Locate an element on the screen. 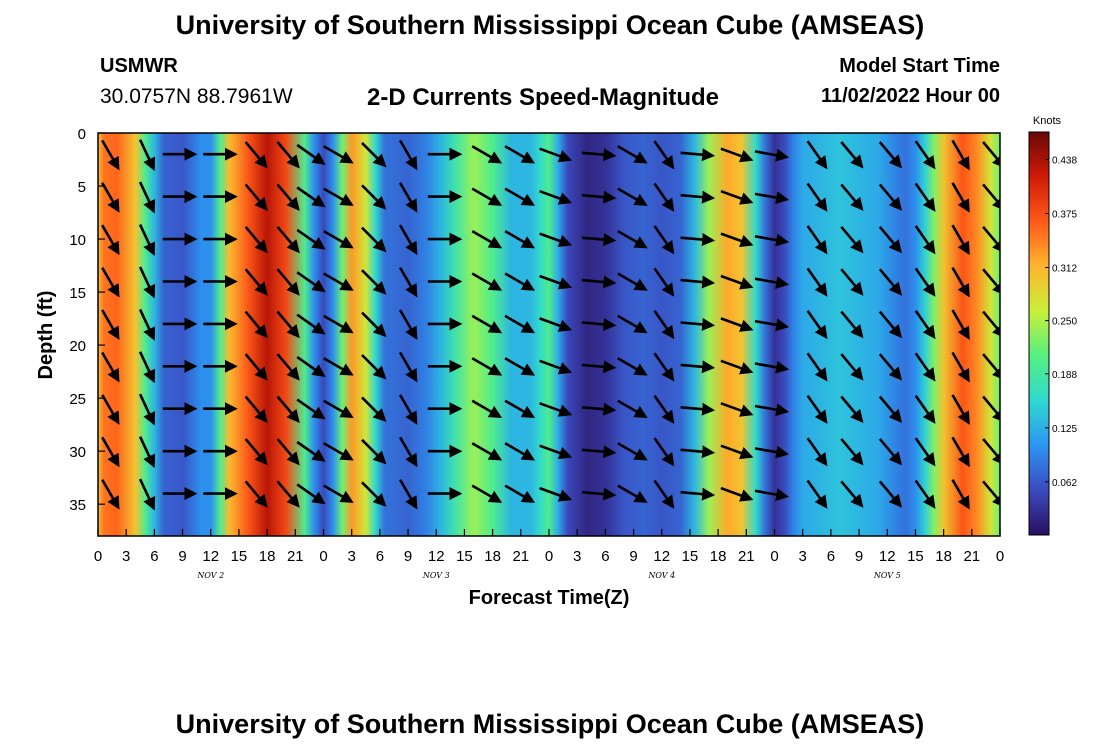 This screenshot has height=750, width=1100. x-axis-label: Forecast Time(Z) is located at coordinates (549, 598).